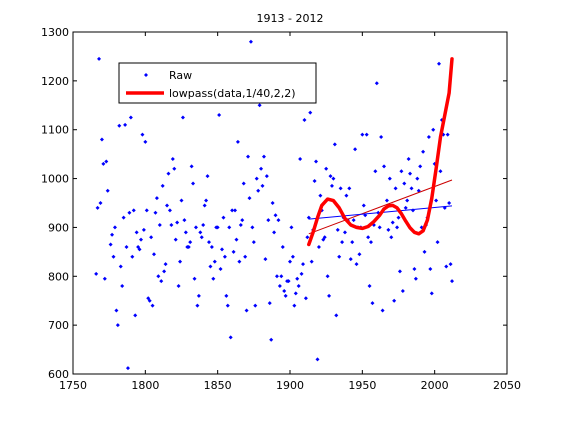 The width and height of the screenshot is (561, 424). Describe the element at coordinates (380, 207) in the screenshot. I see `trend-line` at that location.